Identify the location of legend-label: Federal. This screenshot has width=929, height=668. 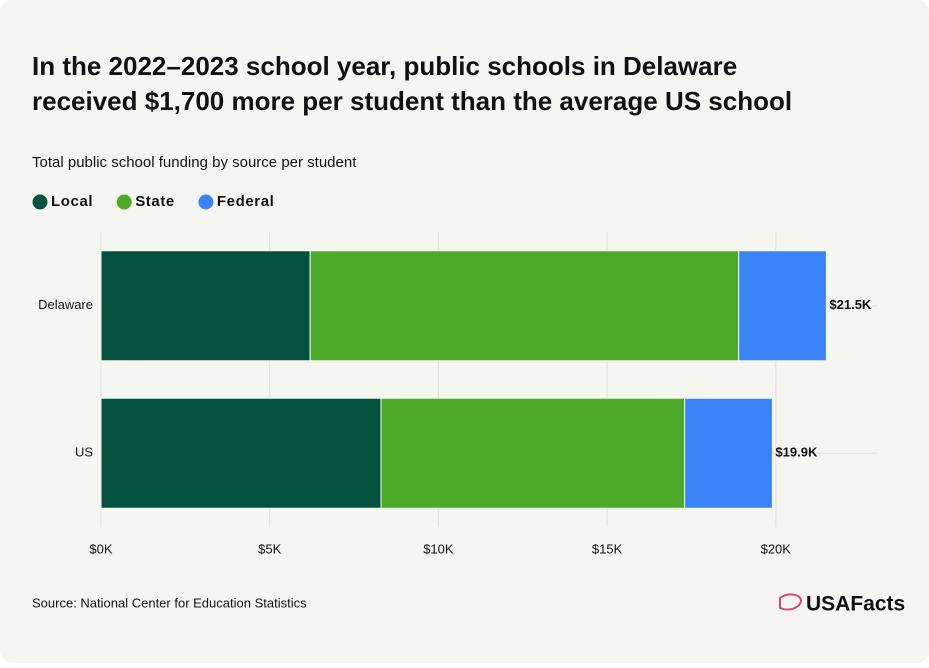
(246, 201).